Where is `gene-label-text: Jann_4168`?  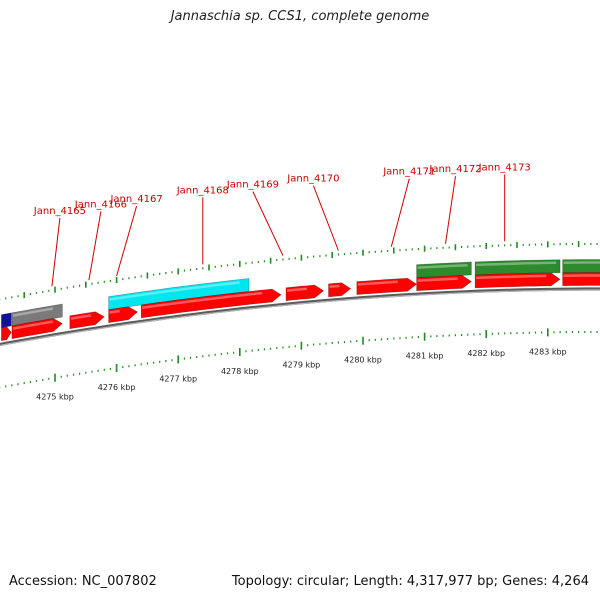 gene-label-text: Jann_4168 is located at coordinates (202, 190).